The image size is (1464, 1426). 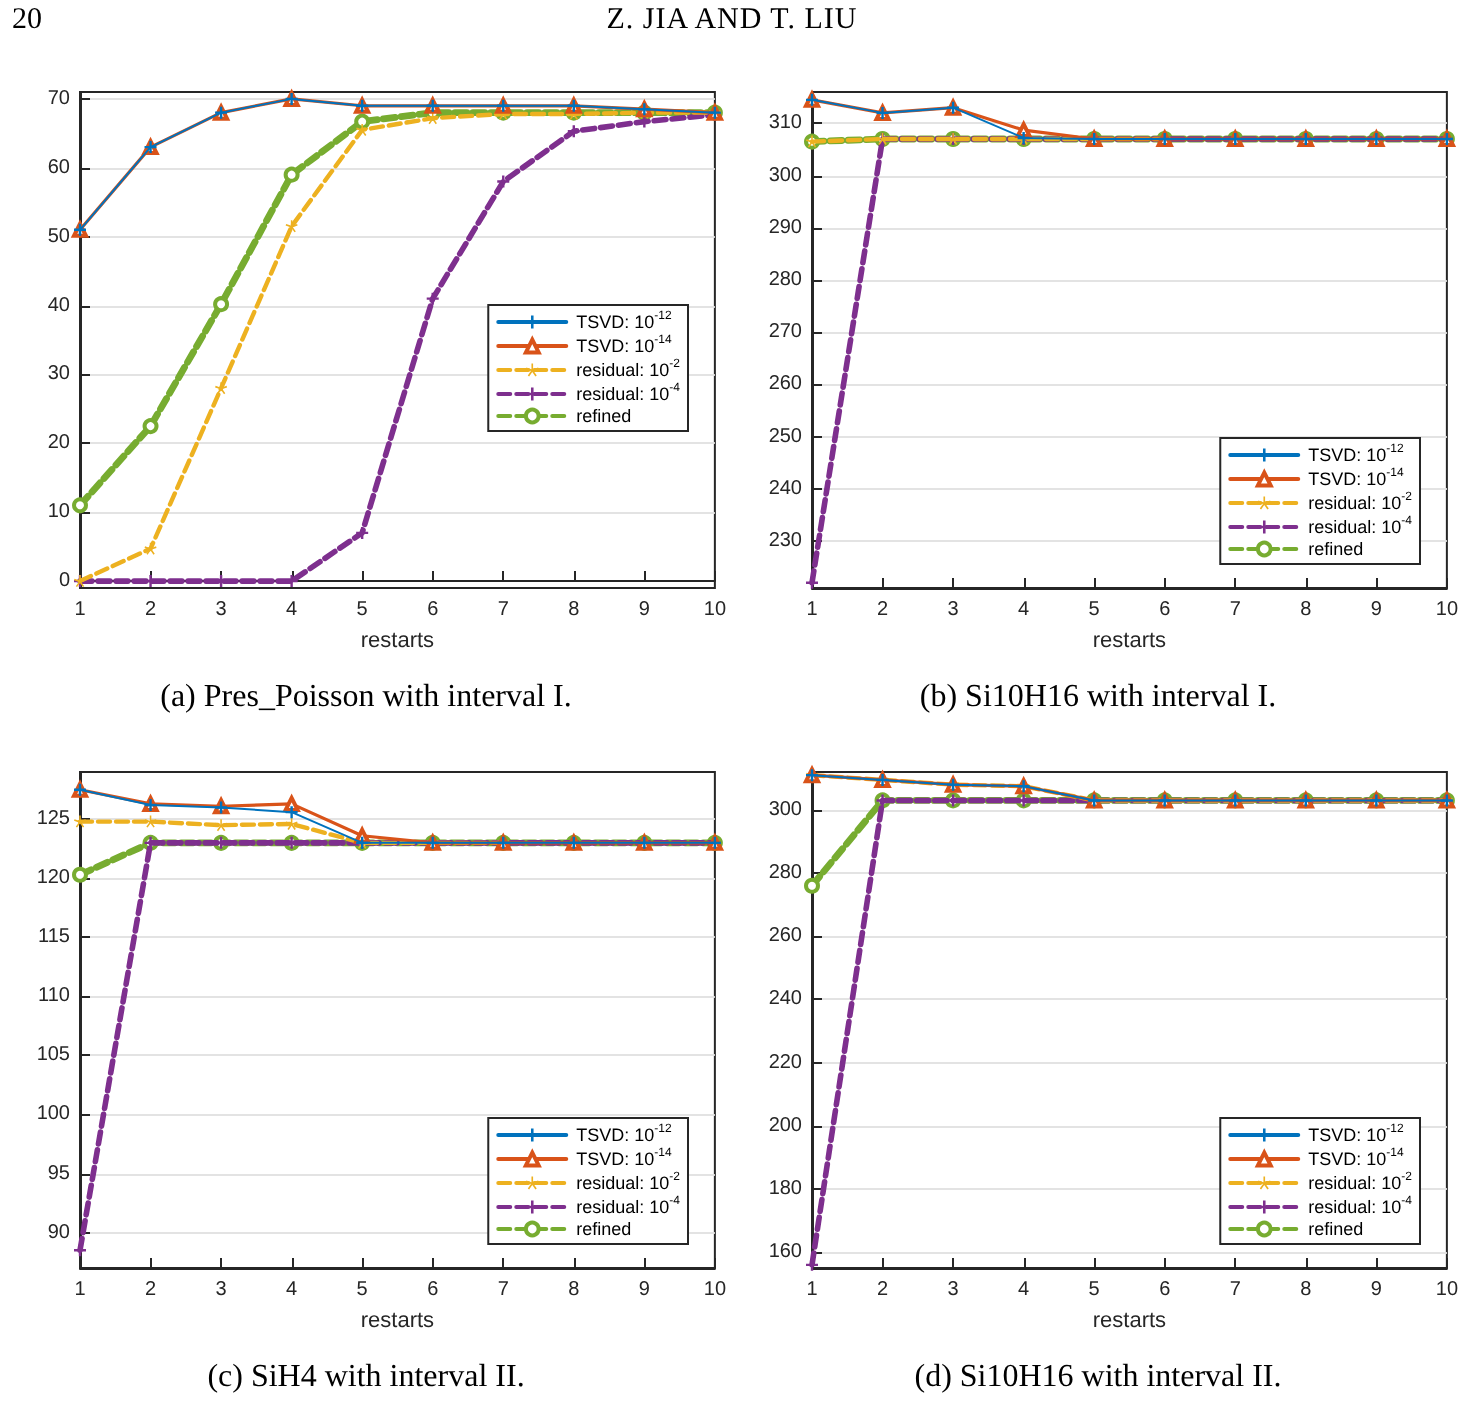 What do you see at coordinates (1098, 698) in the screenshot?
I see `text: (b) Si10H16 with interval I.` at bounding box center [1098, 698].